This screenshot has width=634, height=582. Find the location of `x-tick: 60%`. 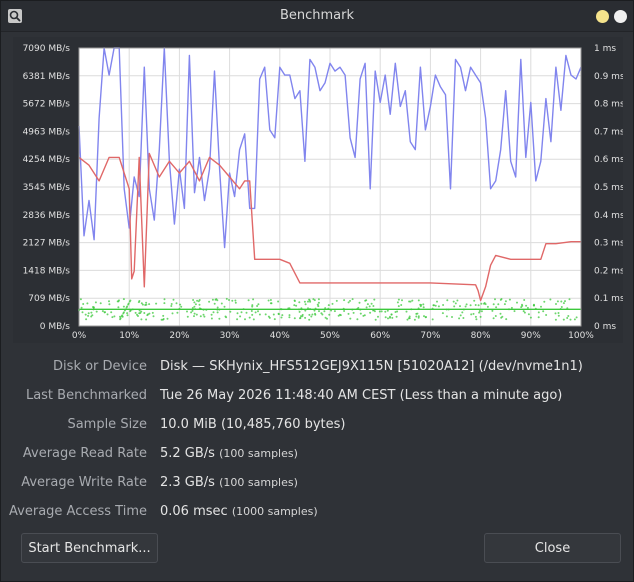

x-tick: 60% is located at coordinates (380, 336).